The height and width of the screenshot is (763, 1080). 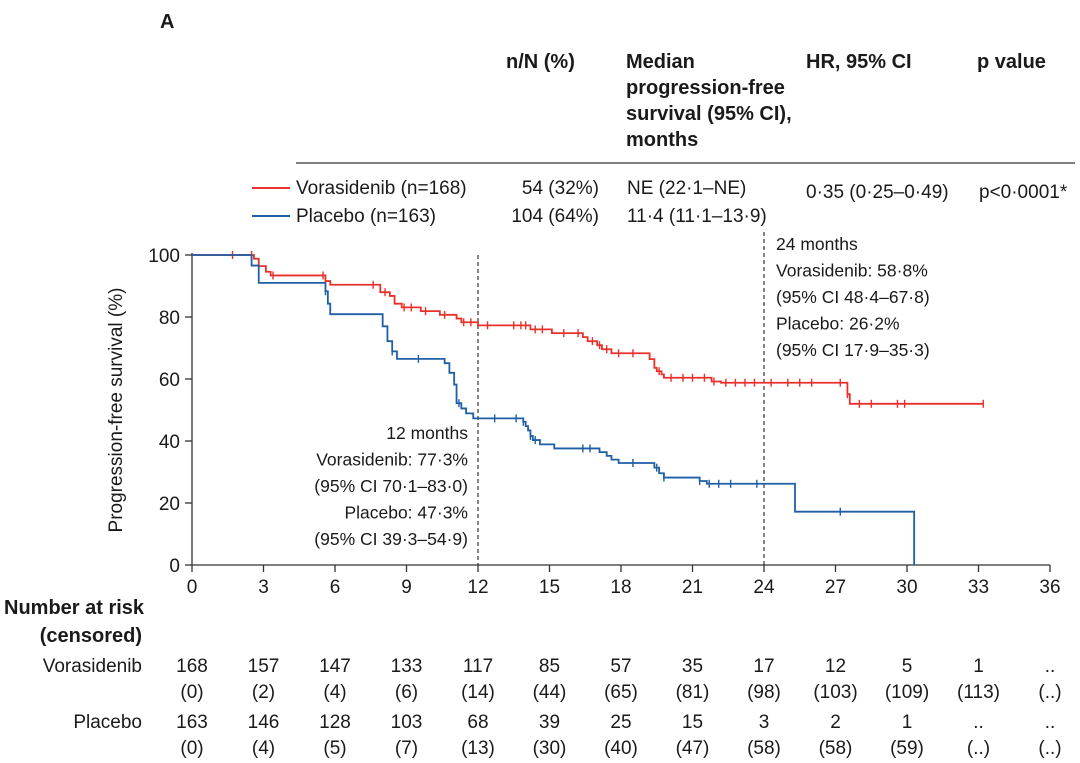 What do you see at coordinates (192, 587) in the screenshot?
I see `x-tick-label: 0` at bounding box center [192, 587].